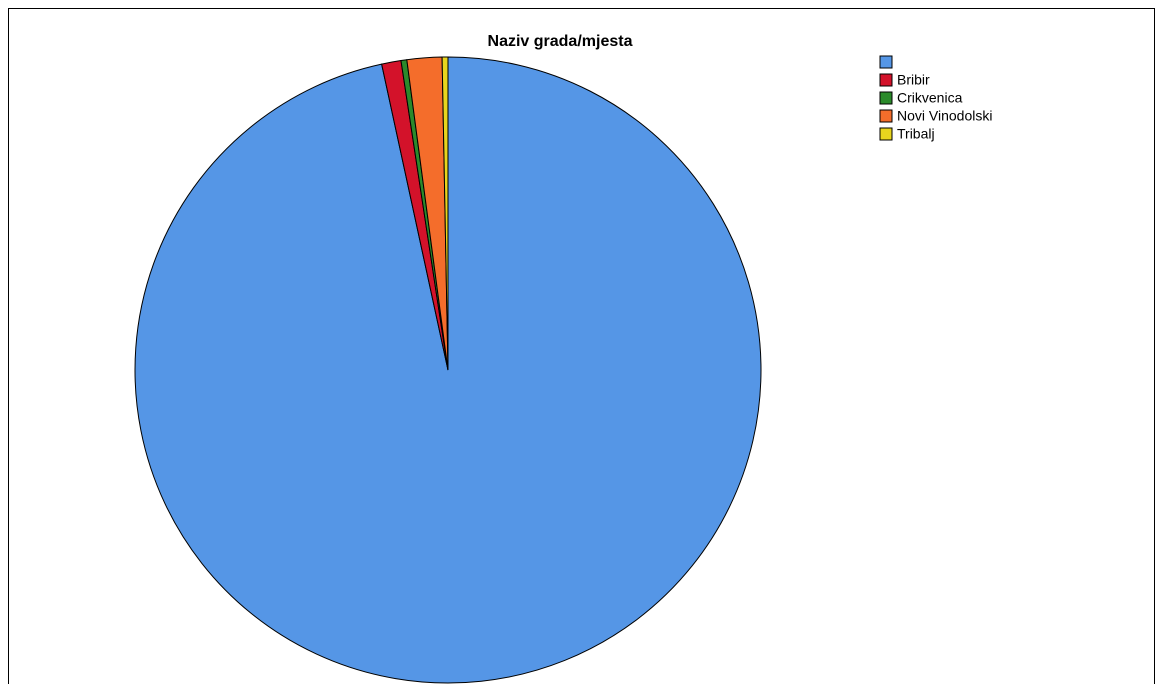 The height and width of the screenshot is (684, 1163). I want to click on chart-title: Naziv grada/mjesta, so click(560, 41).